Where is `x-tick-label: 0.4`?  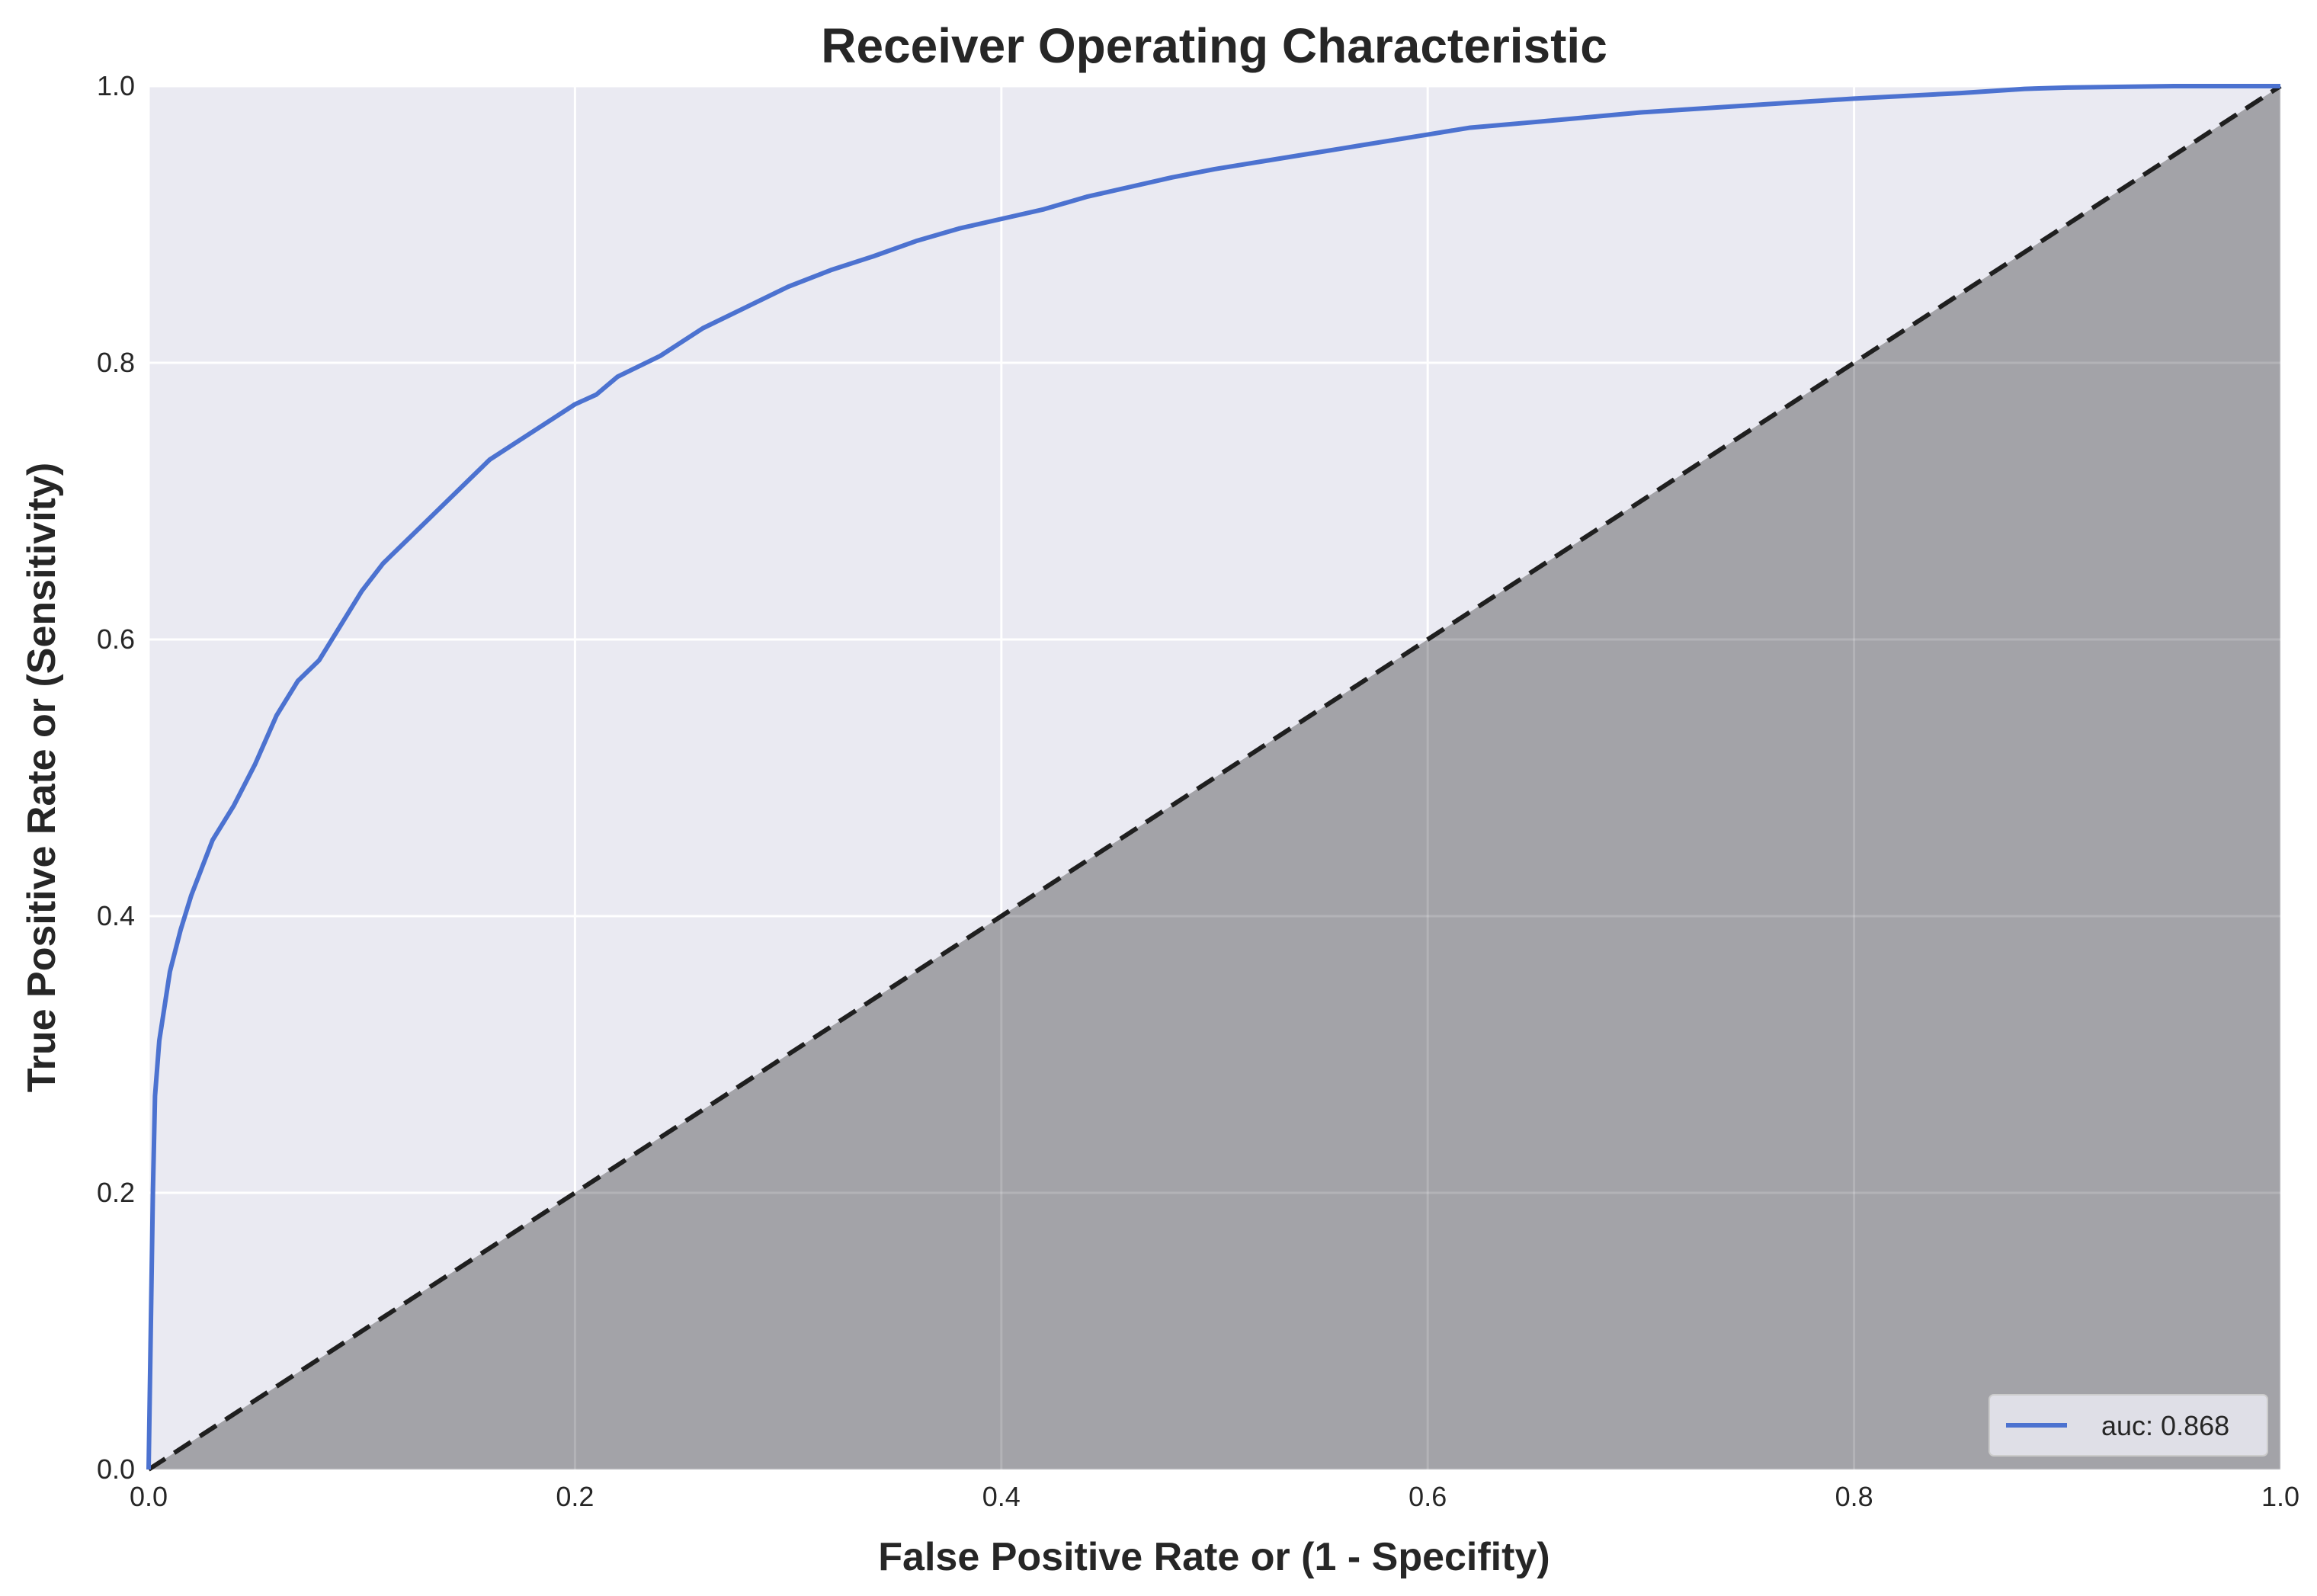 x-tick-label: 0.4 is located at coordinates (1001, 1496).